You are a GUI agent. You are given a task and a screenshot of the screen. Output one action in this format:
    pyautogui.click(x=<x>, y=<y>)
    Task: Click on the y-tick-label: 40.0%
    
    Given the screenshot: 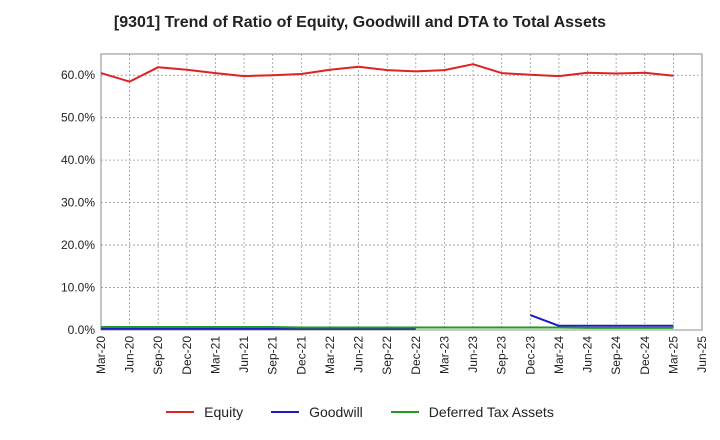 What is the action you would take?
    pyautogui.click(x=78, y=160)
    